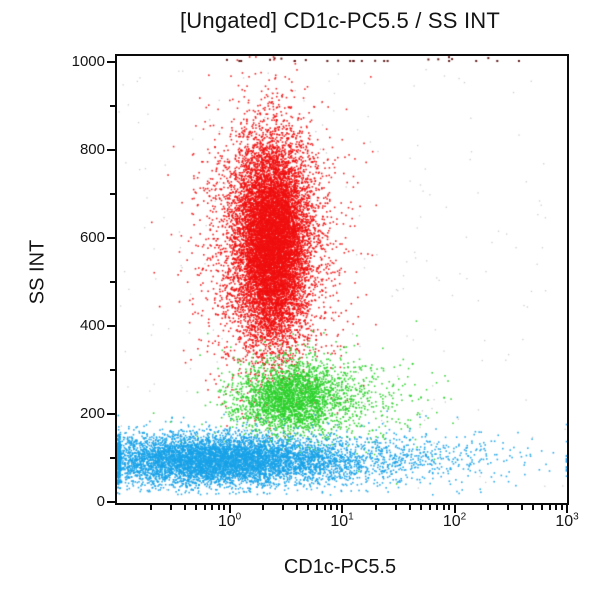  I want to click on x-tick-label: 10¹, so click(342, 520).